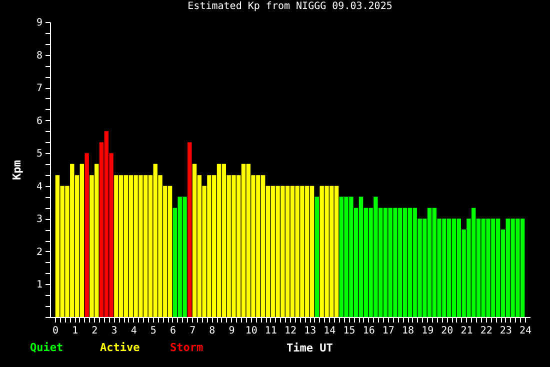  Describe the element at coordinates (349, 331) in the screenshot. I see `x-tick-label: 15` at that location.